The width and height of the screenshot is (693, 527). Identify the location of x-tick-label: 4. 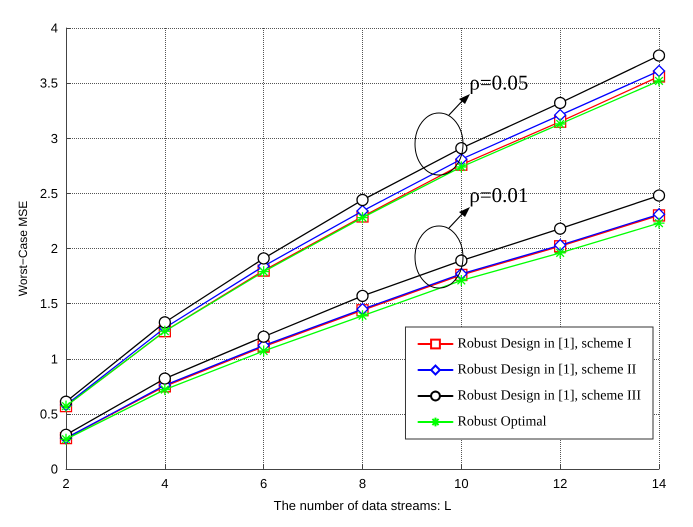
(164, 483).